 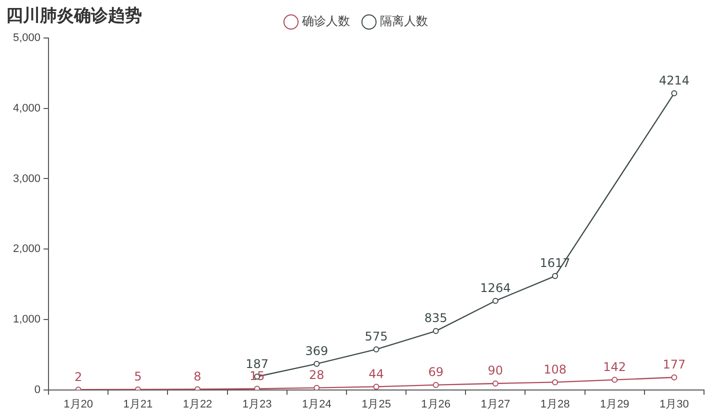 I want to click on data-label: 187, so click(x=257, y=363).